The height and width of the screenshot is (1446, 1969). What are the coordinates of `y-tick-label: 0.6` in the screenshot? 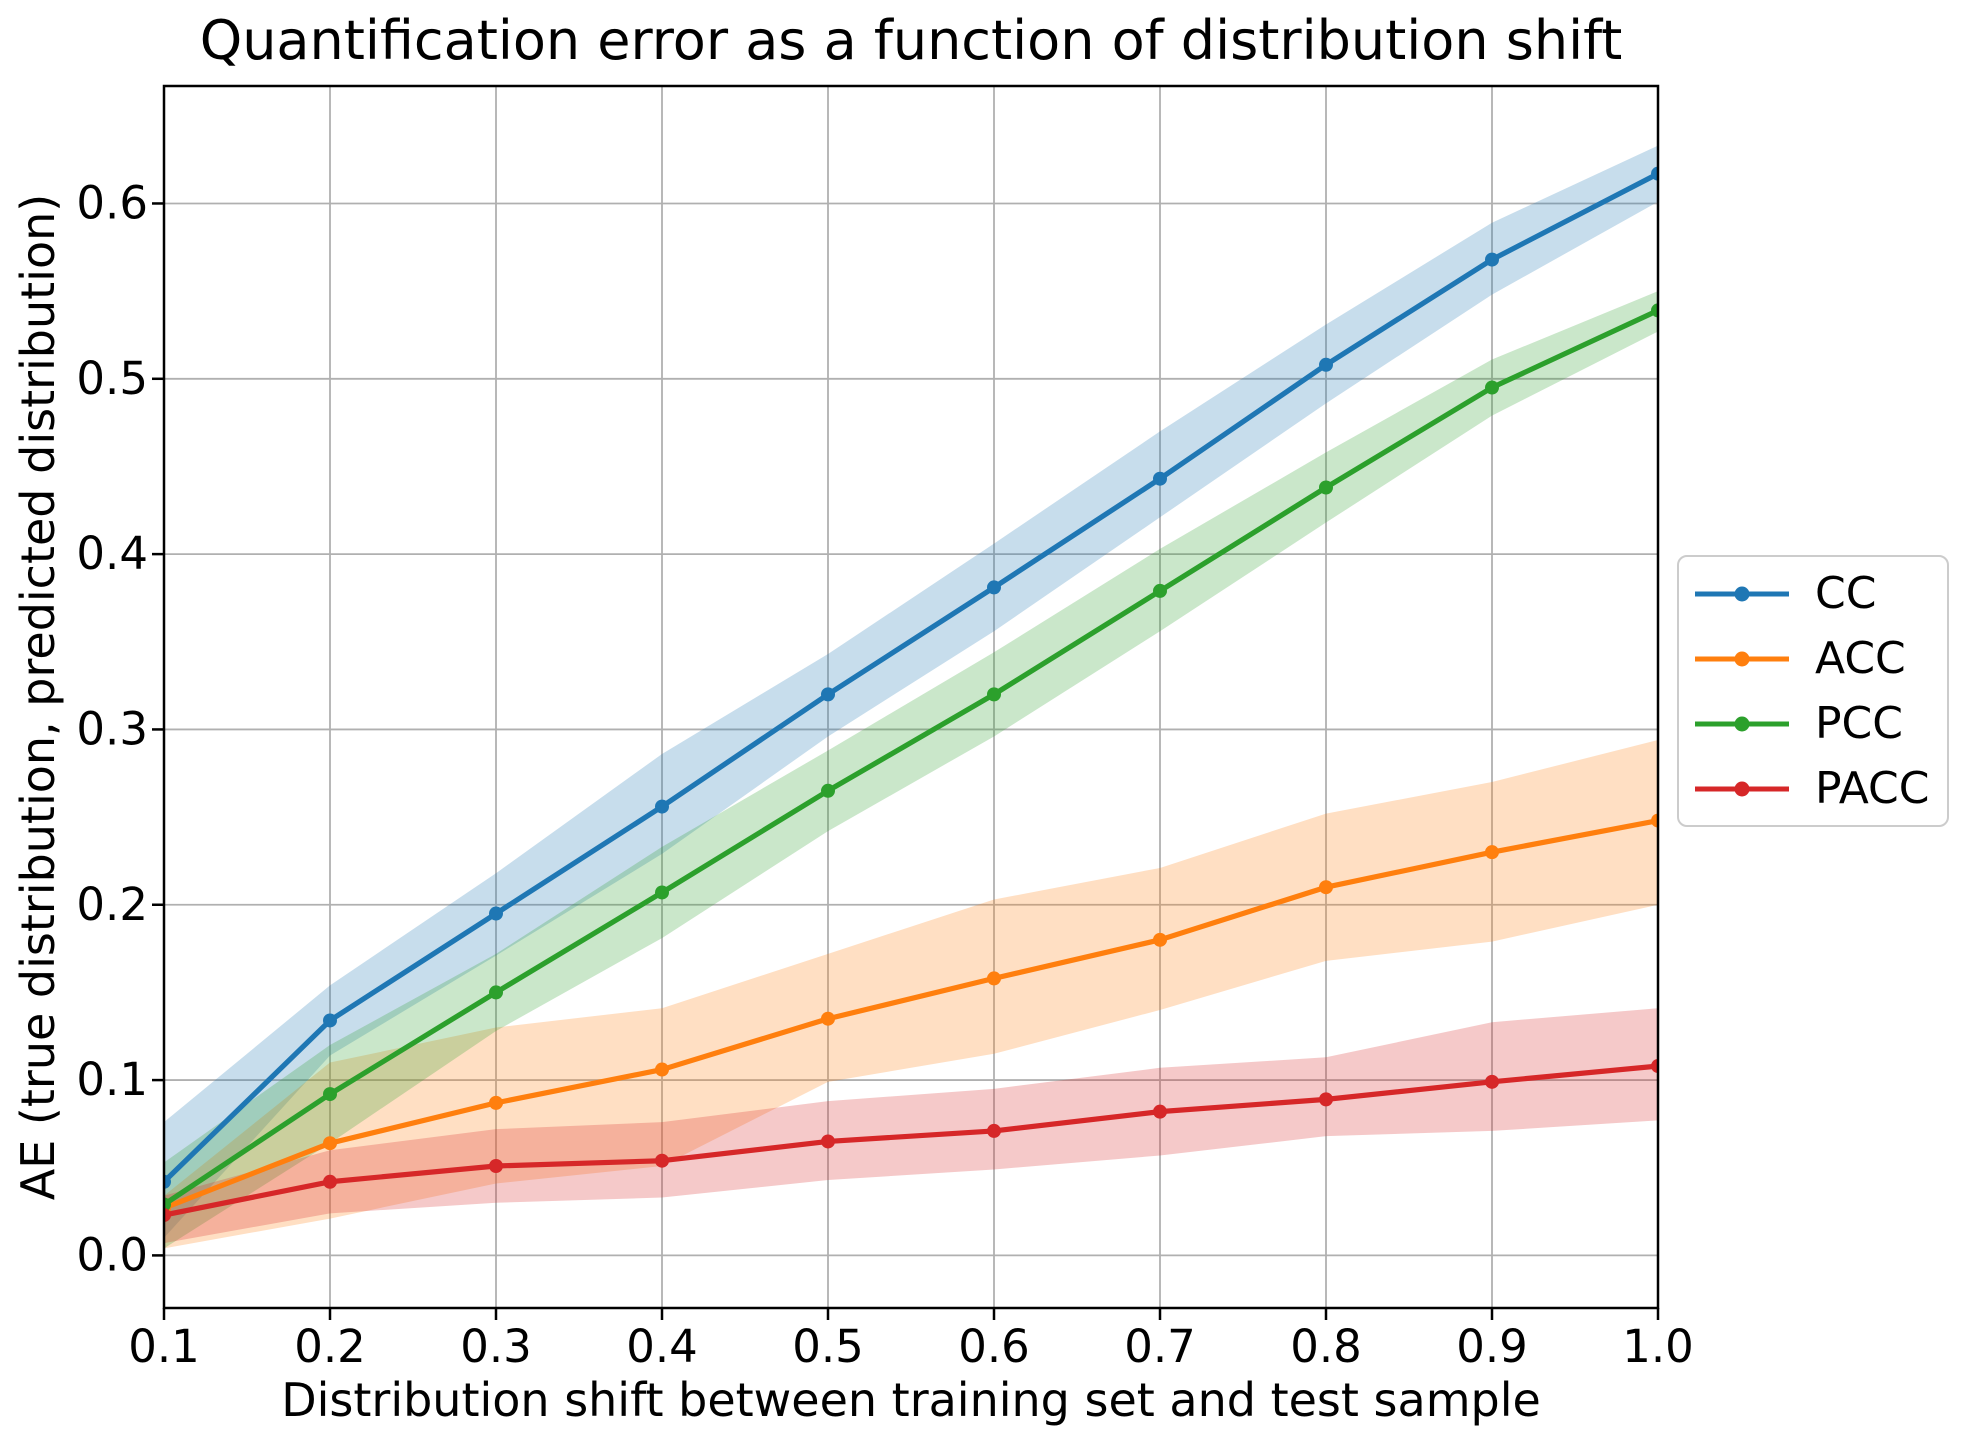 It's located at (112, 202).